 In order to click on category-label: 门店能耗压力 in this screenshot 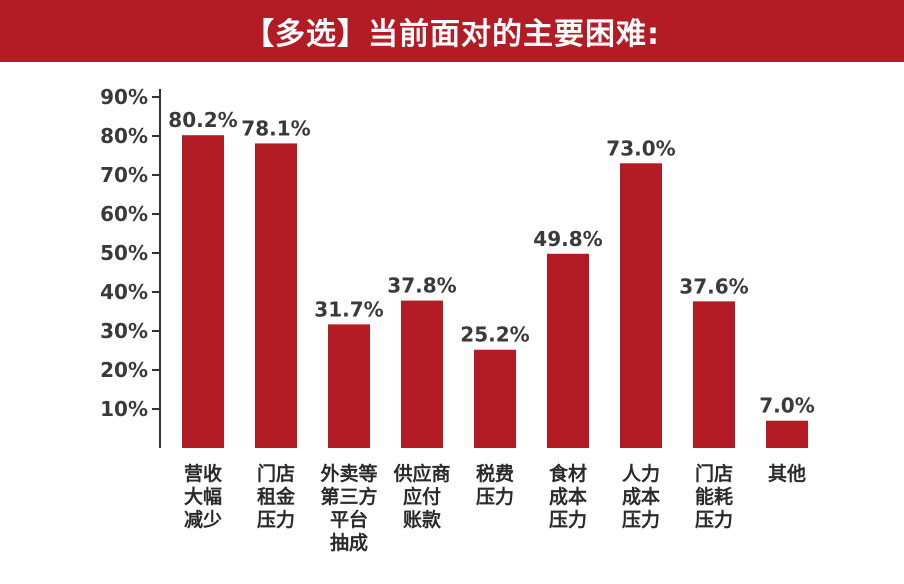, I will do `click(714, 496)`.